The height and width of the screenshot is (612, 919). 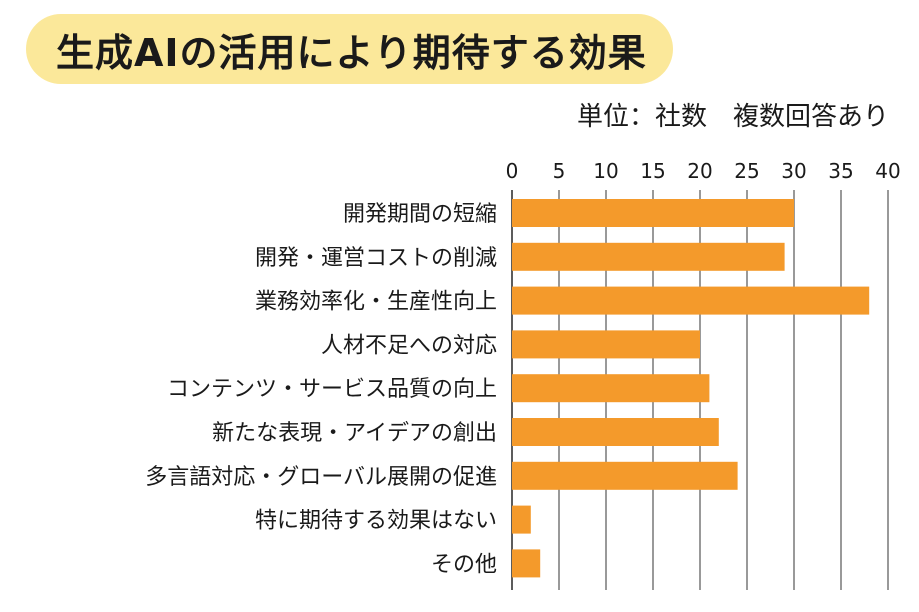 I want to click on x-tick-label: 30, so click(x=793, y=171).